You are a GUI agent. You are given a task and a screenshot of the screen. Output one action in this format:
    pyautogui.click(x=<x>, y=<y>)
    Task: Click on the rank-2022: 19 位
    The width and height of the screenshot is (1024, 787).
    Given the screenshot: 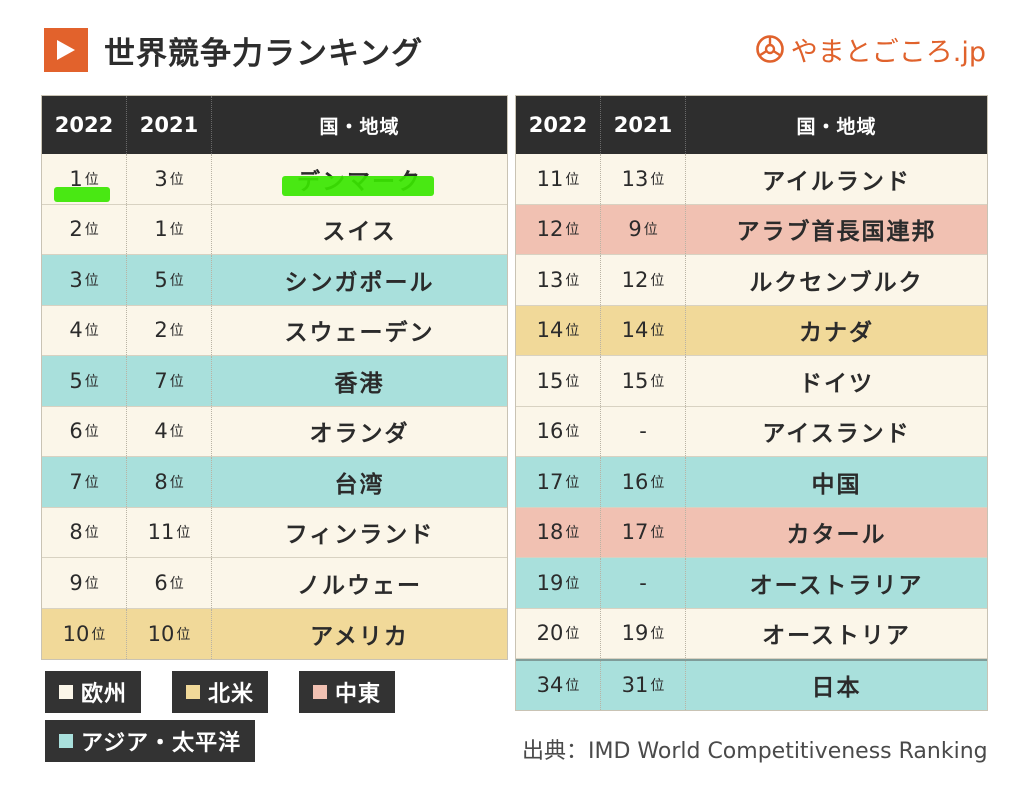 What is the action you would take?
    pyautogui.click(x=558, y=583)
    